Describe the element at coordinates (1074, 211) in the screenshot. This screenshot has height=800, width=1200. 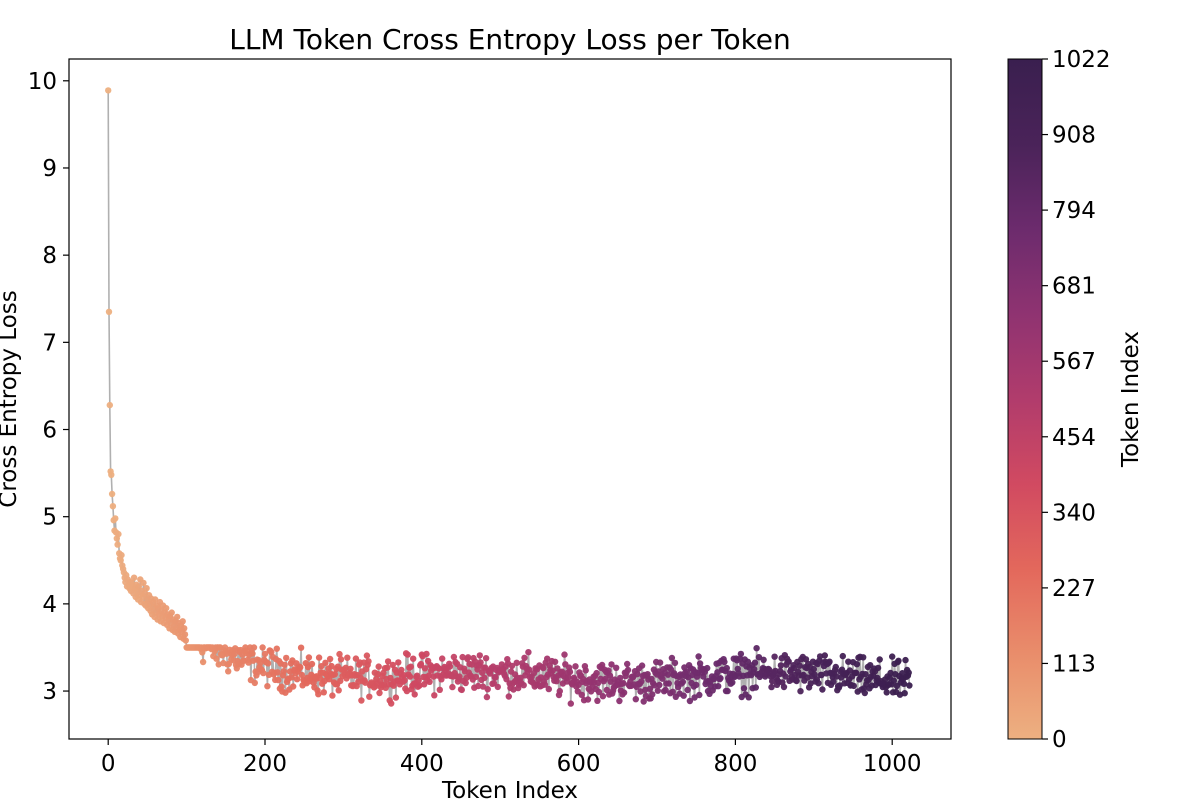
I see `colorbar-tick-label: 794` at that location.